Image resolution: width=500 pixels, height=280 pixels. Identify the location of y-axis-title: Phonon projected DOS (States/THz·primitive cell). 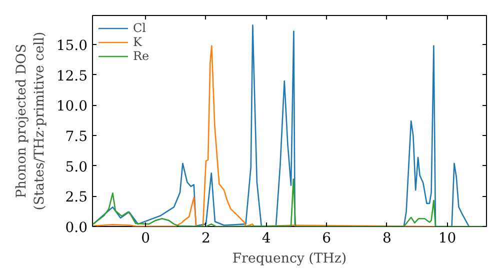
(31, 121).